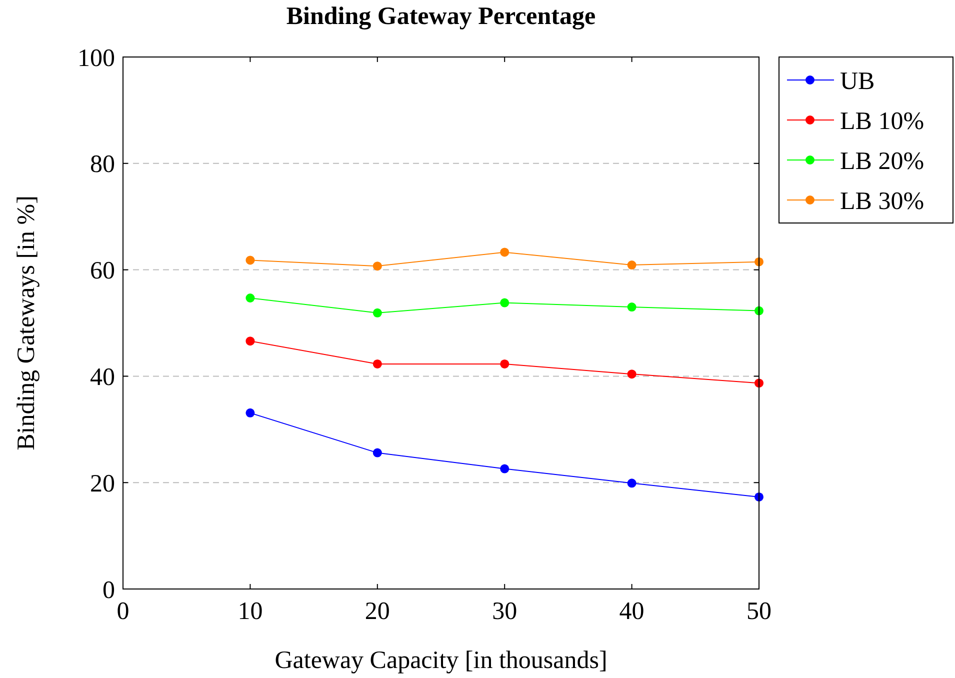  What do you see at coordinates (102, 164) in the screenshot?
I see `y-tick-label: 80` at bounding box center [102, 164].